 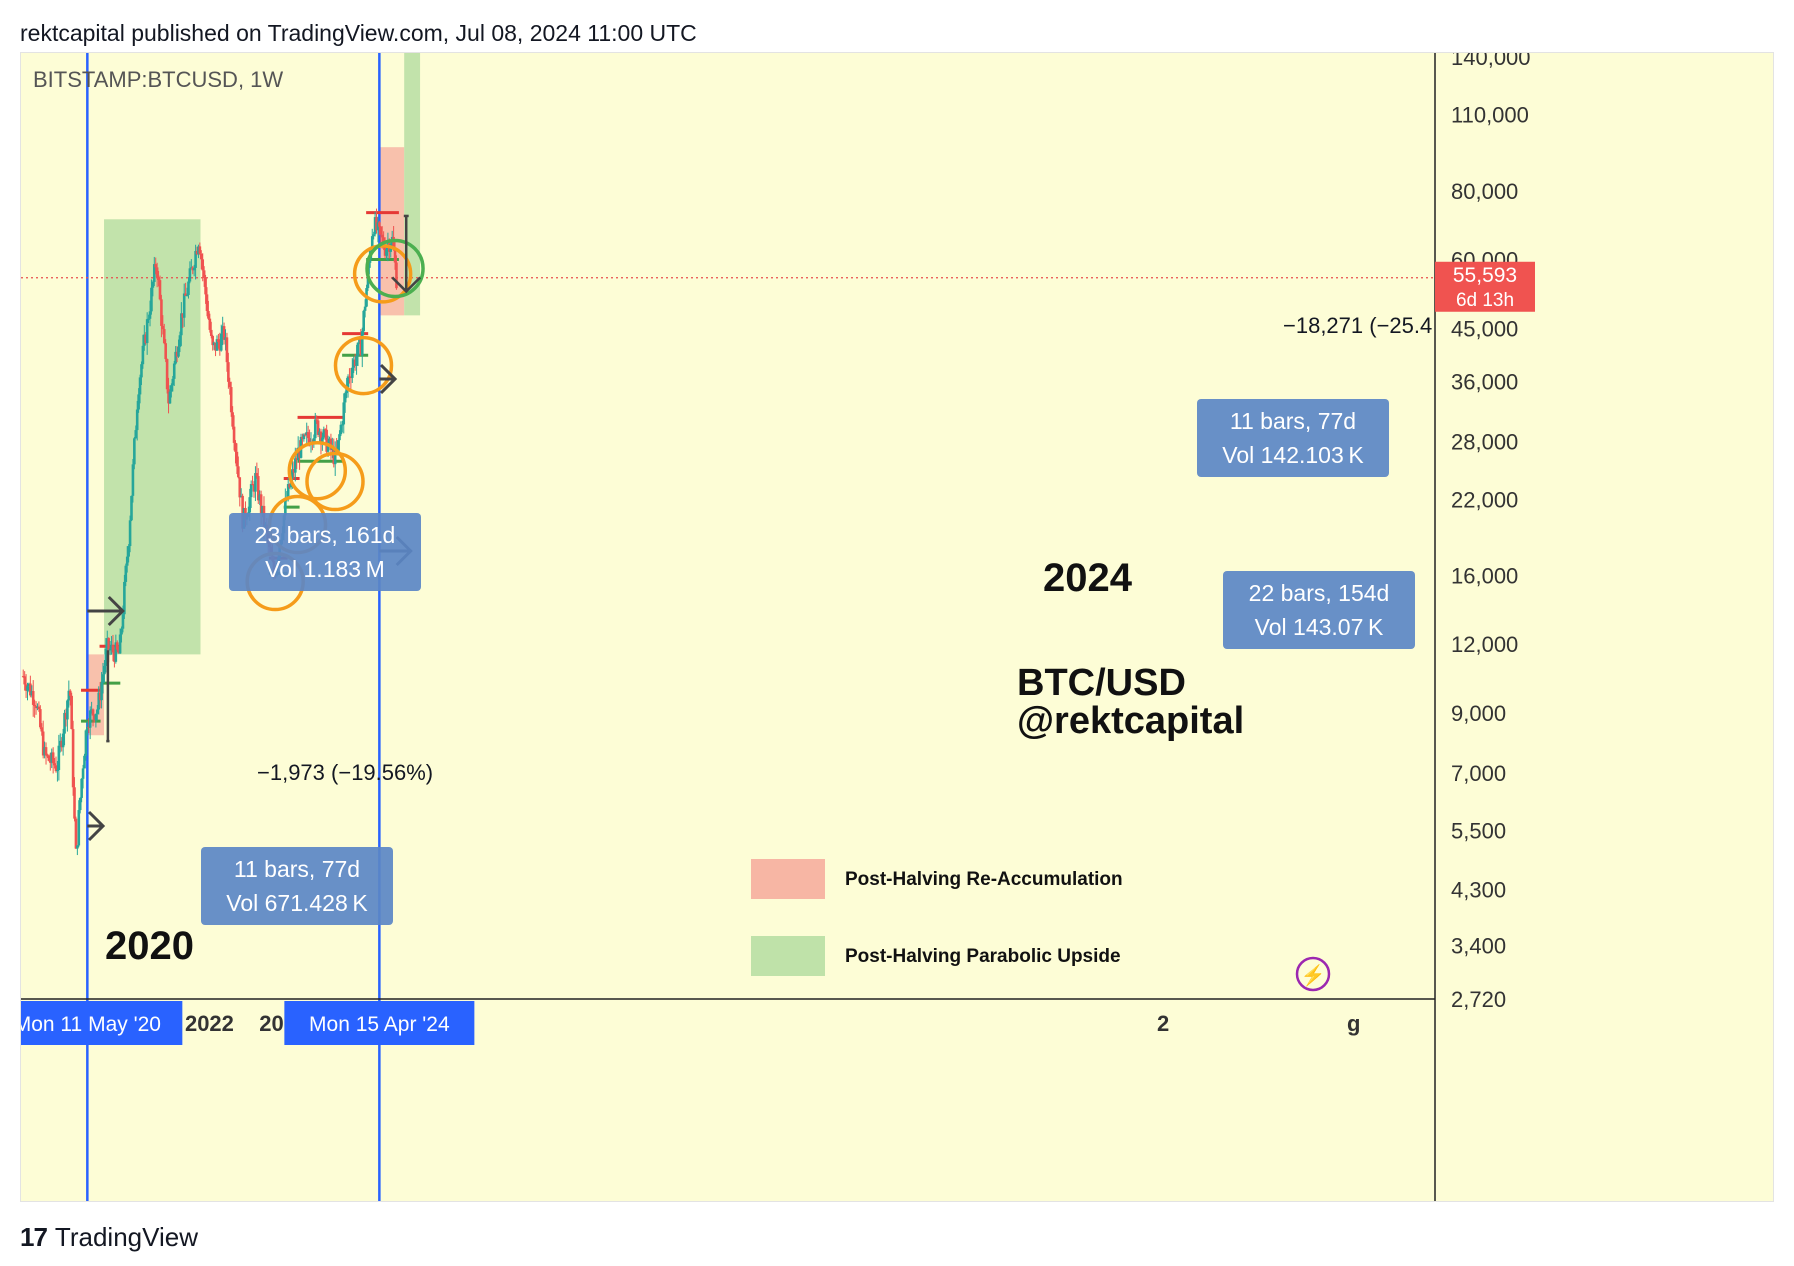 I want to click on arrow-77d-2024-head, so click(x=388, y=379).